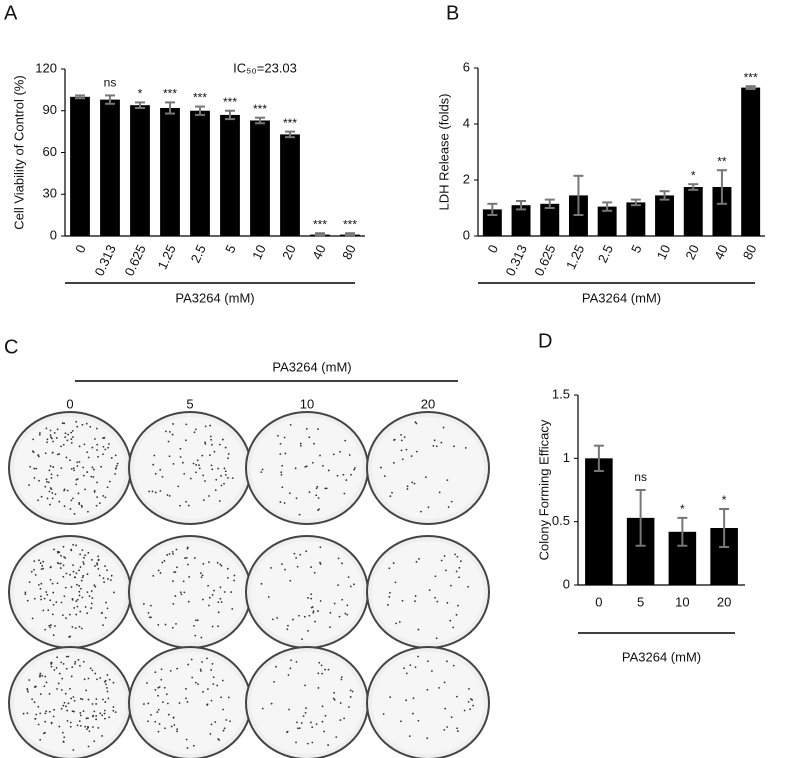  Describe the element at coordinates (319, 251) in the screenshot. I see `x-tick-label: 40` at that location.